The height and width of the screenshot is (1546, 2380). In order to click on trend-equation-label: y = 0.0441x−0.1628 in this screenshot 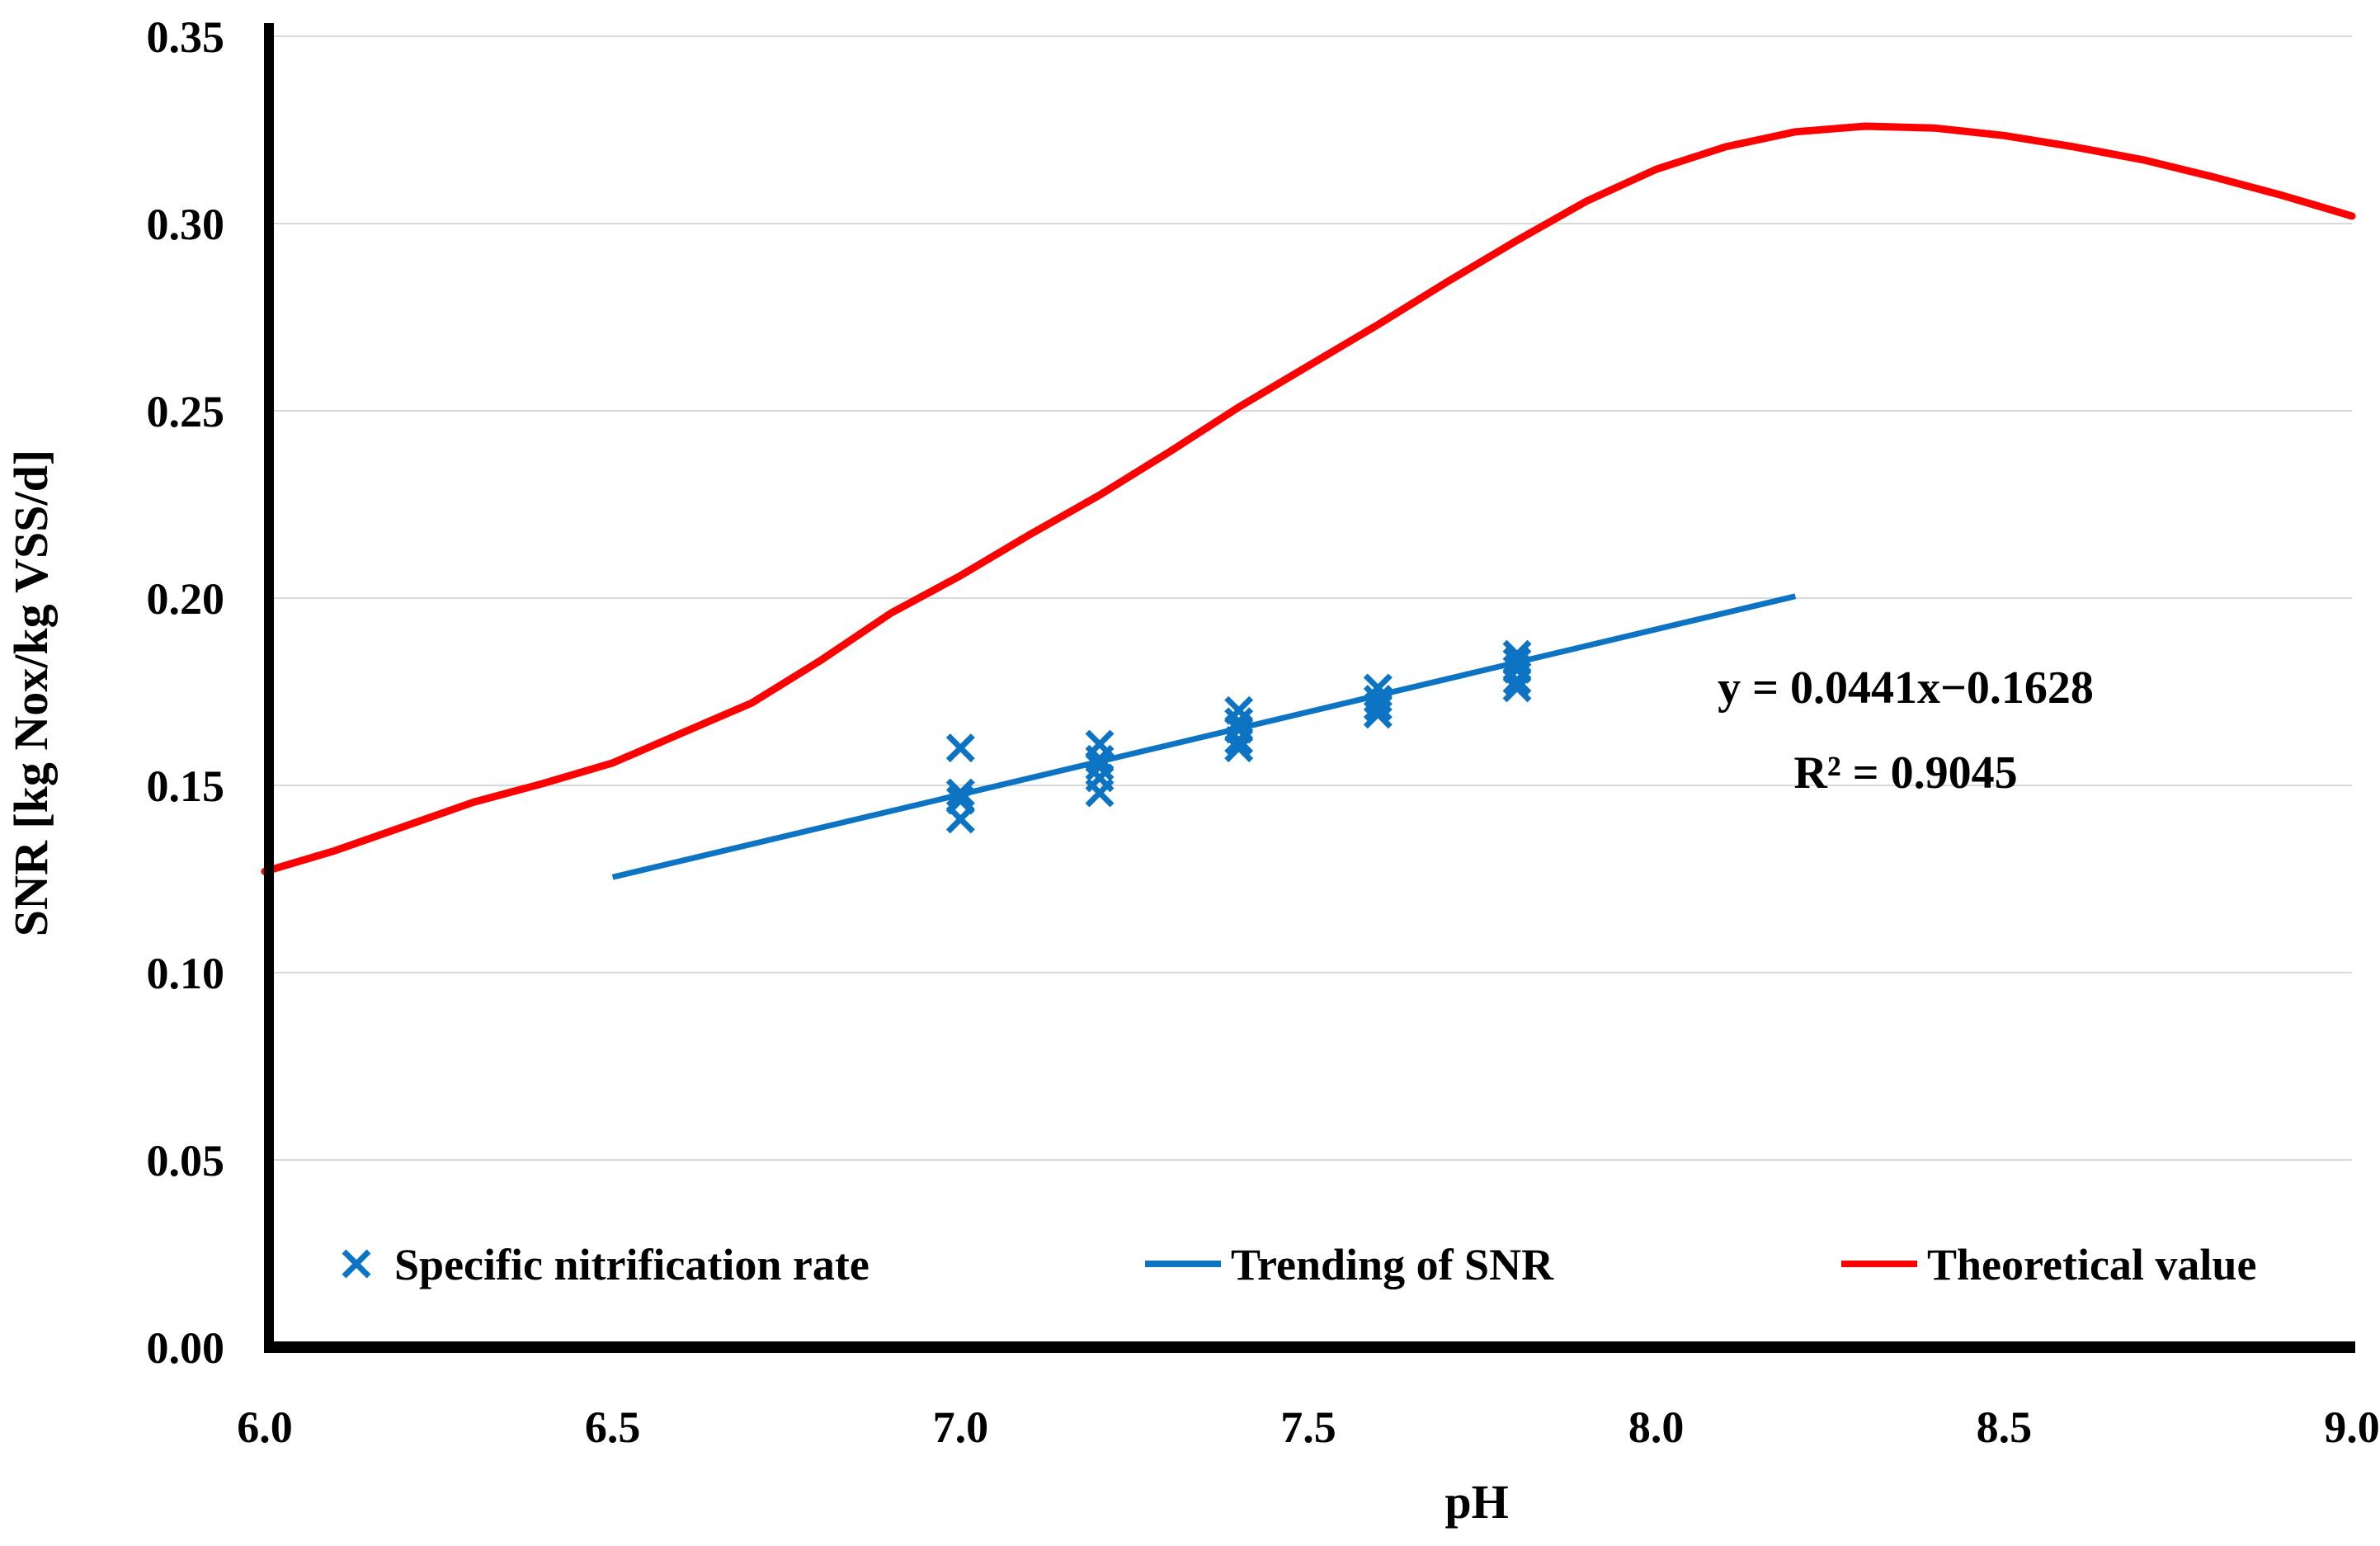, I will do `click(1906, 688)`.